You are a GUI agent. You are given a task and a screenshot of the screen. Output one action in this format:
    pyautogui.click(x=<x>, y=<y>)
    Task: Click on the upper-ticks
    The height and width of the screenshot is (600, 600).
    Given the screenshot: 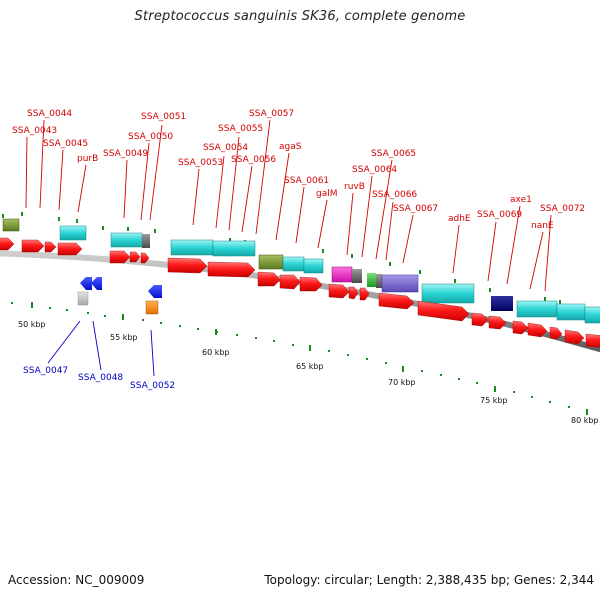 What is the action you would take?
    pyautogui.click(x=281, y=258)
    